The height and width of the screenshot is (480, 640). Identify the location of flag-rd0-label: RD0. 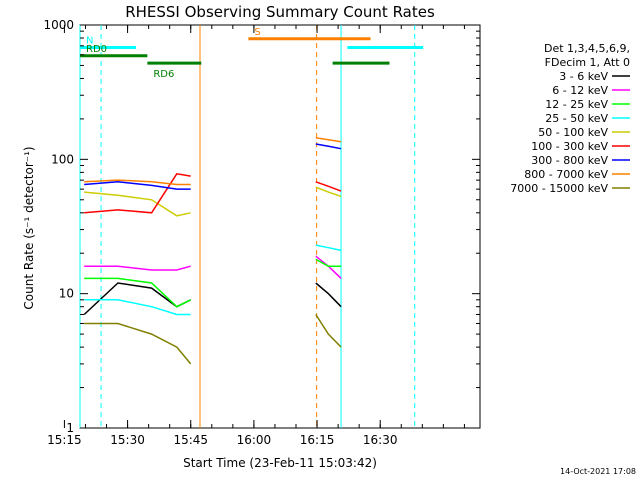
(96, 49).